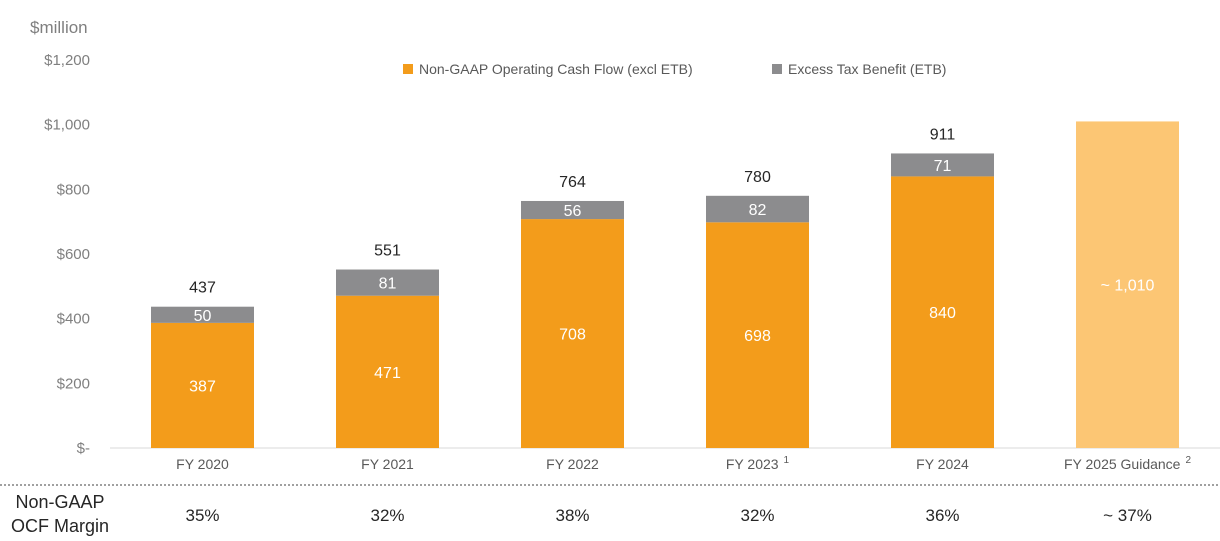  Describe the element at coordinates (73, 254) in the screenshot. I see `y-tick-label: $600` at that location.